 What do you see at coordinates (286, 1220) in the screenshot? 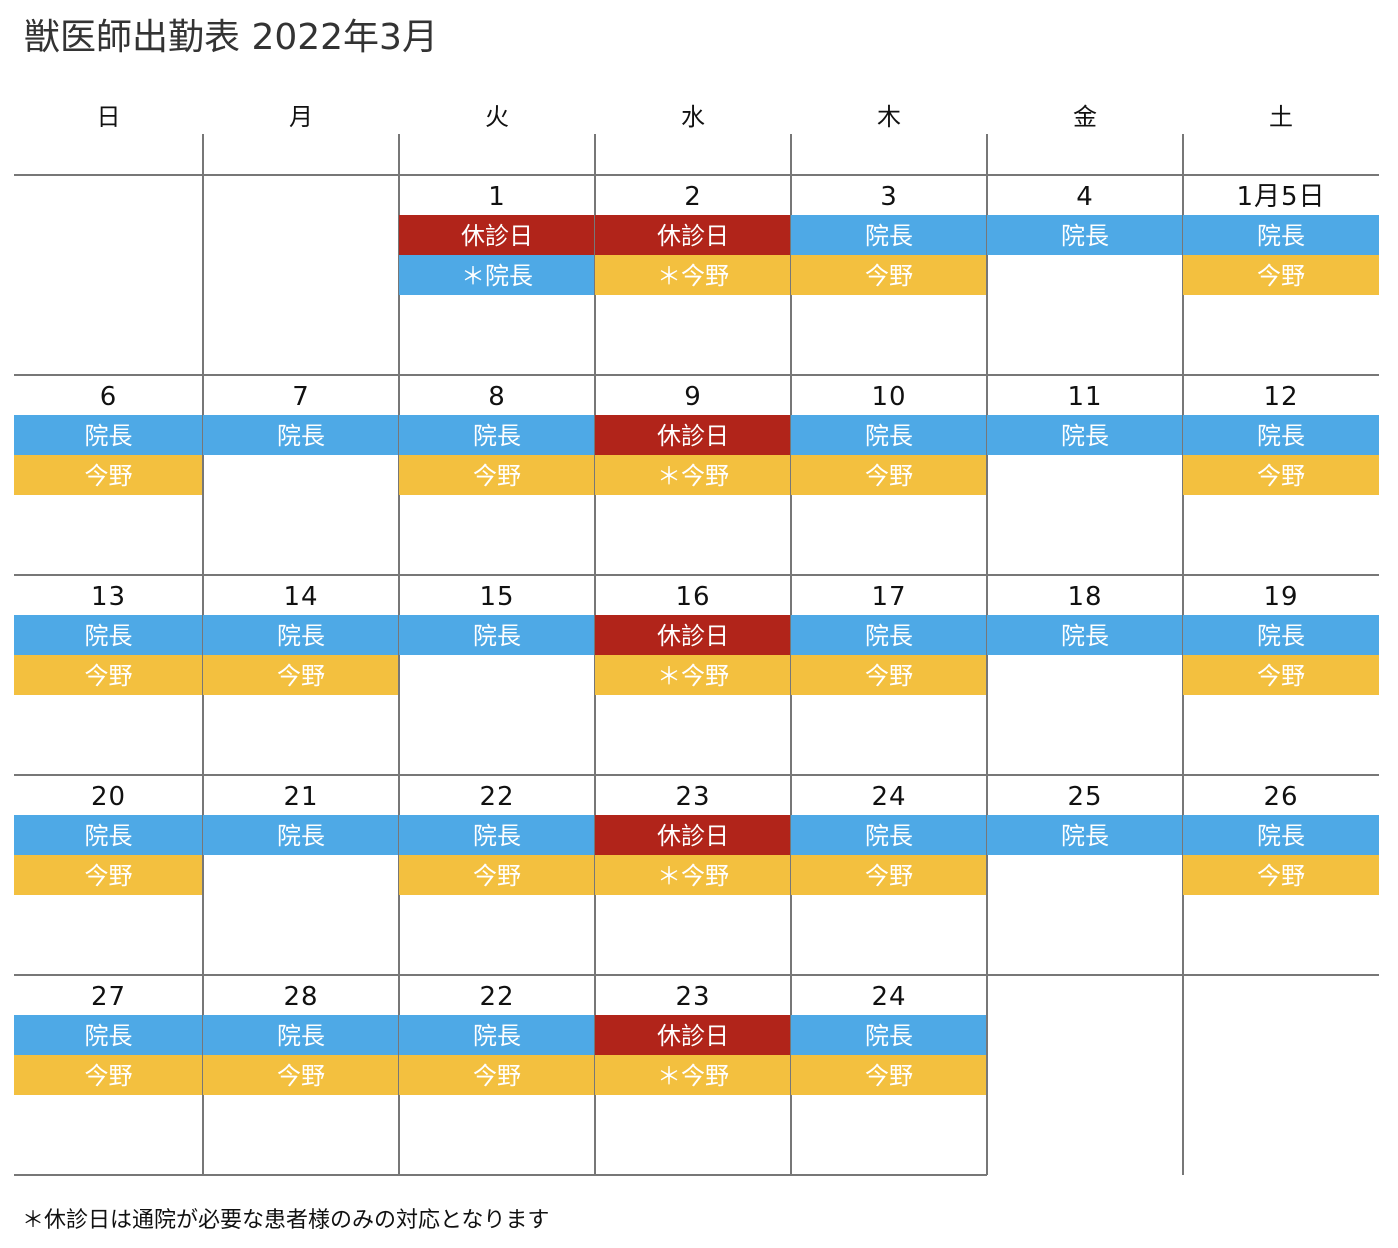
I see `footnote: ＊休診日は通院が必要な患者様のみの対応となります` at bounding box center [286, 1220].